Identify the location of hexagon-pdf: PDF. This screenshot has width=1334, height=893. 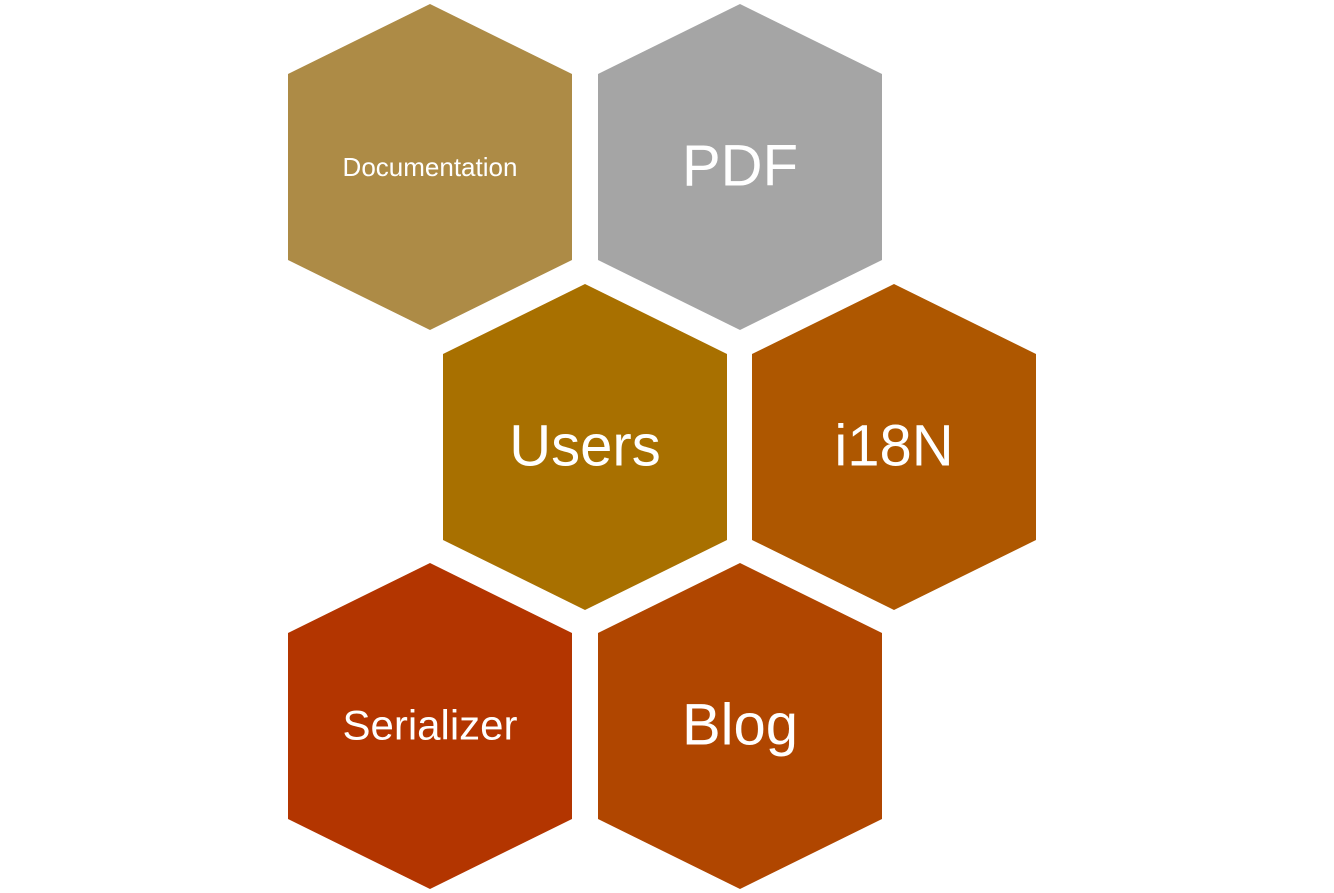
(740, 167).